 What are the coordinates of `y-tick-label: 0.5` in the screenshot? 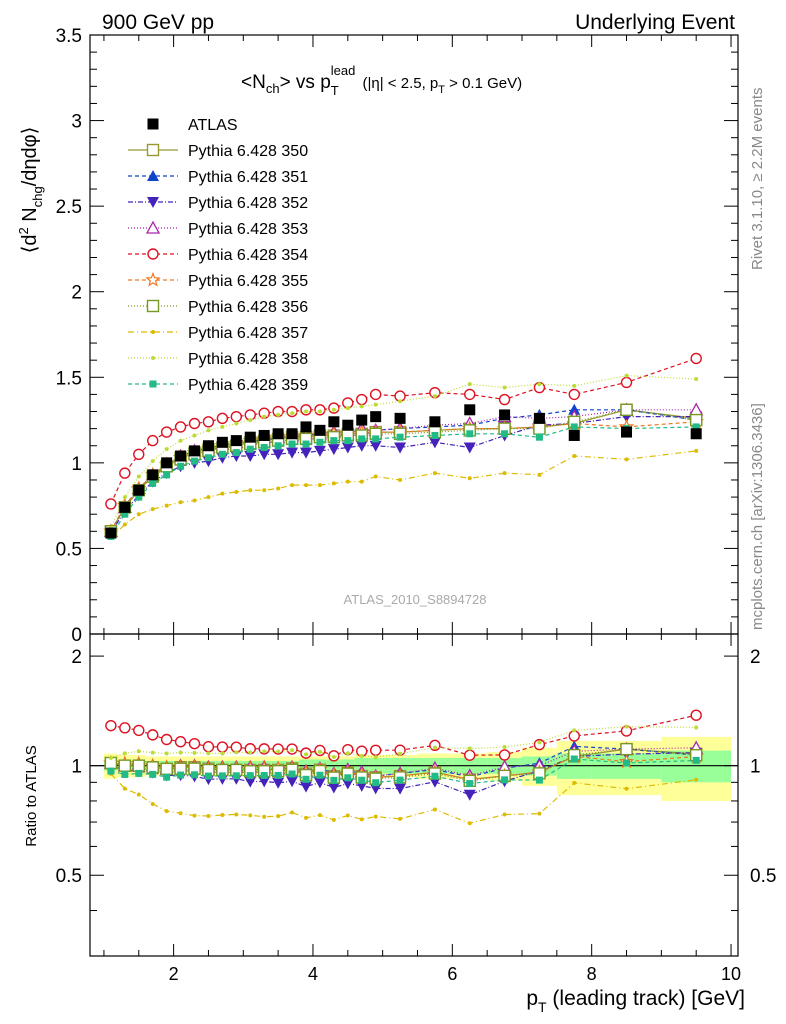 It's located at (69, 549).